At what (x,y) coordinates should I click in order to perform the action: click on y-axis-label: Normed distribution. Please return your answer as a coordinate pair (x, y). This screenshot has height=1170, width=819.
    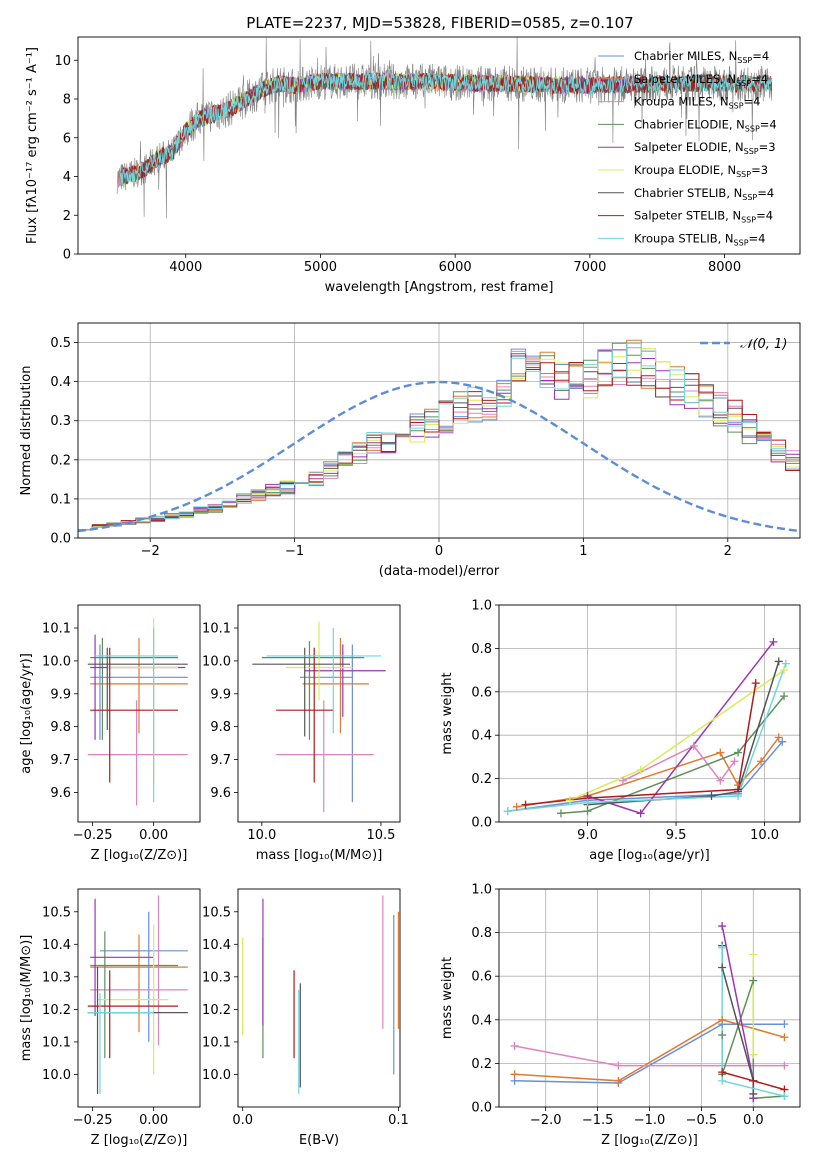
    Looking at the image, I should click on (26, 431).